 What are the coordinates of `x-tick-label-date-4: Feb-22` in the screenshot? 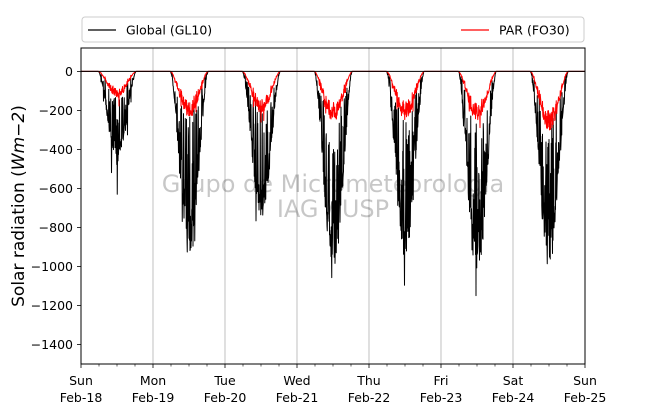 It's located at (369, 397).